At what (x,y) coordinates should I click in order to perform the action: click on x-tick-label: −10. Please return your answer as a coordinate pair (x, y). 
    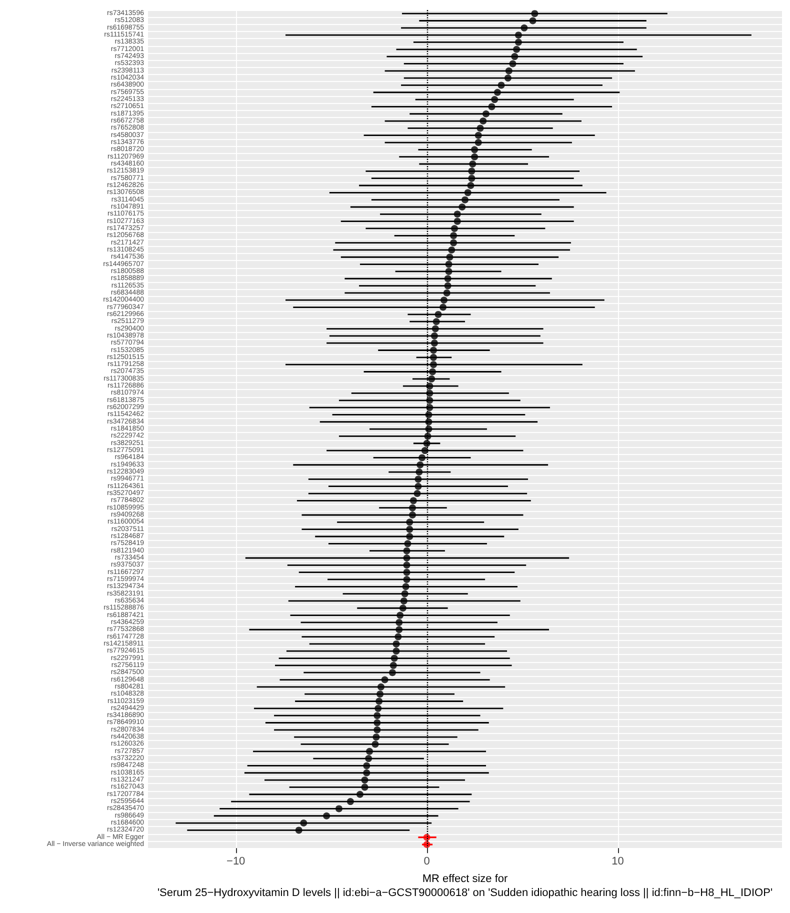
    Looking at the image, I should click on (236, 862).